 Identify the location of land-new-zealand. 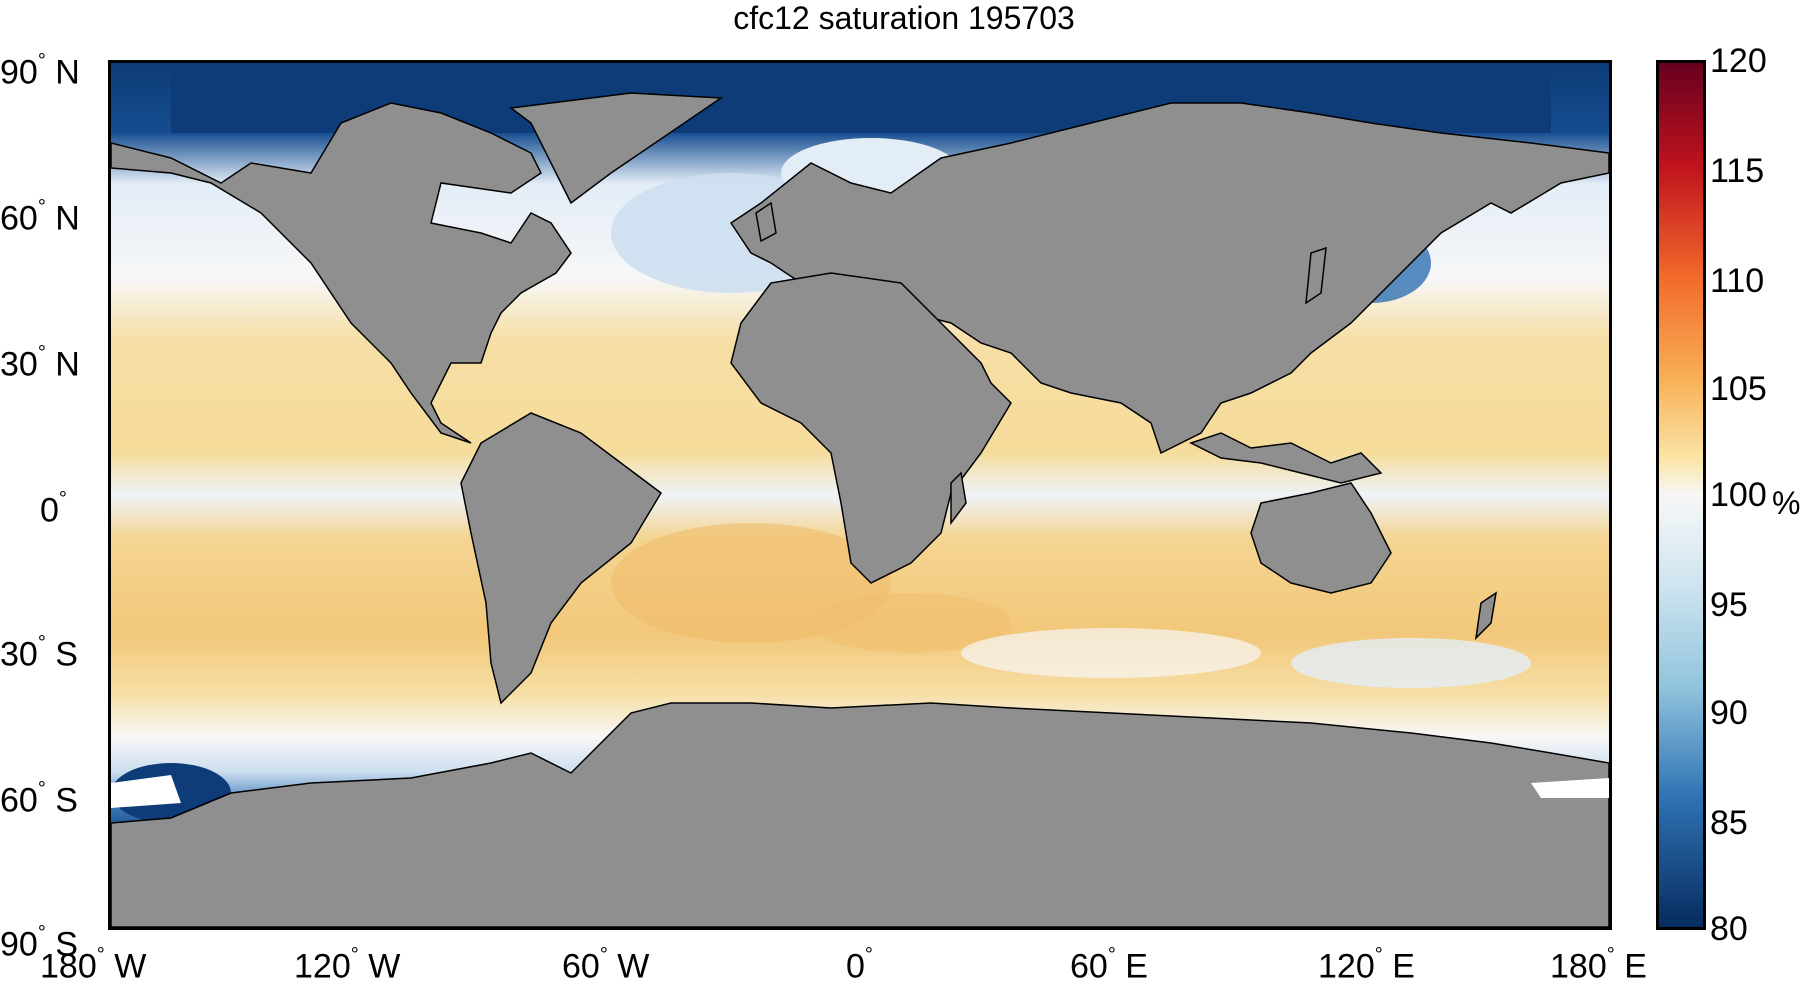
(1486, 616).